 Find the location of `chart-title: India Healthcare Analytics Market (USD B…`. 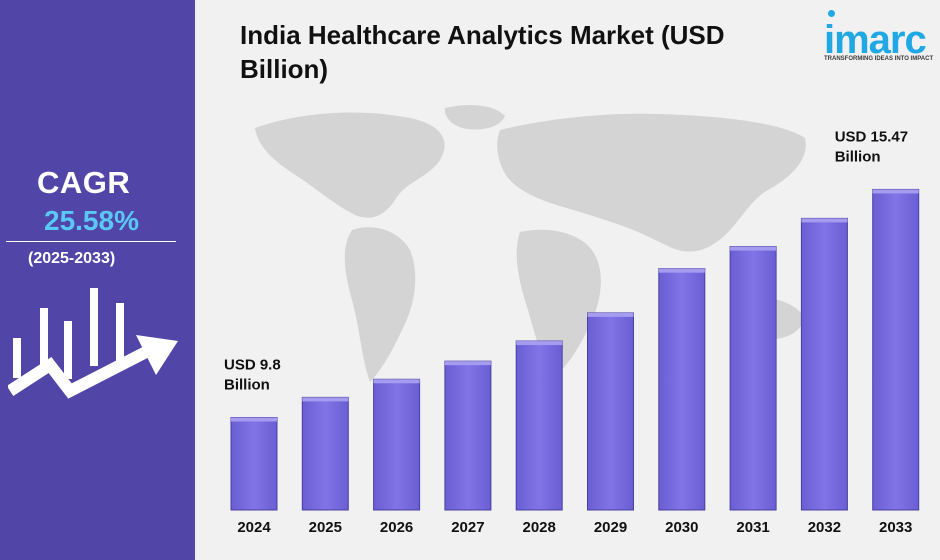

chart-title: India Healthcare Analytics Market (USD B… is located at coordinates (482, 52).